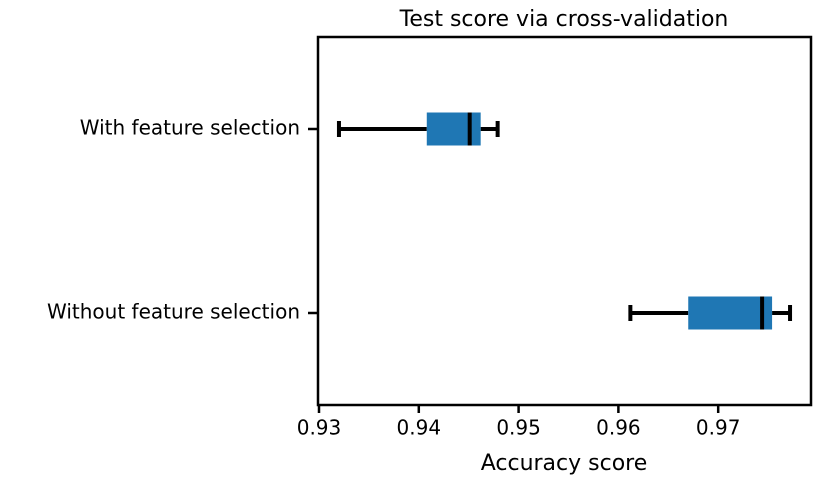 This screenshot has width=822, height=490. Describe the element at coordinates (190, 128) in the screenshot. I see `y-tick-label: With feature selection` at that location.